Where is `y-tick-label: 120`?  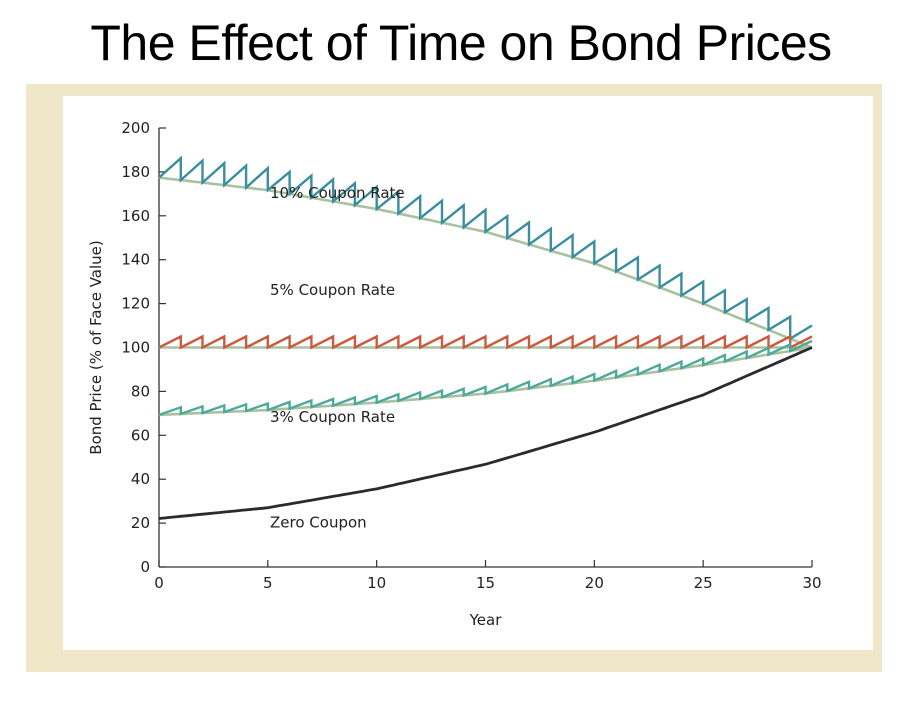
y-tick-label: 120 is located at coordinates (135, 304).